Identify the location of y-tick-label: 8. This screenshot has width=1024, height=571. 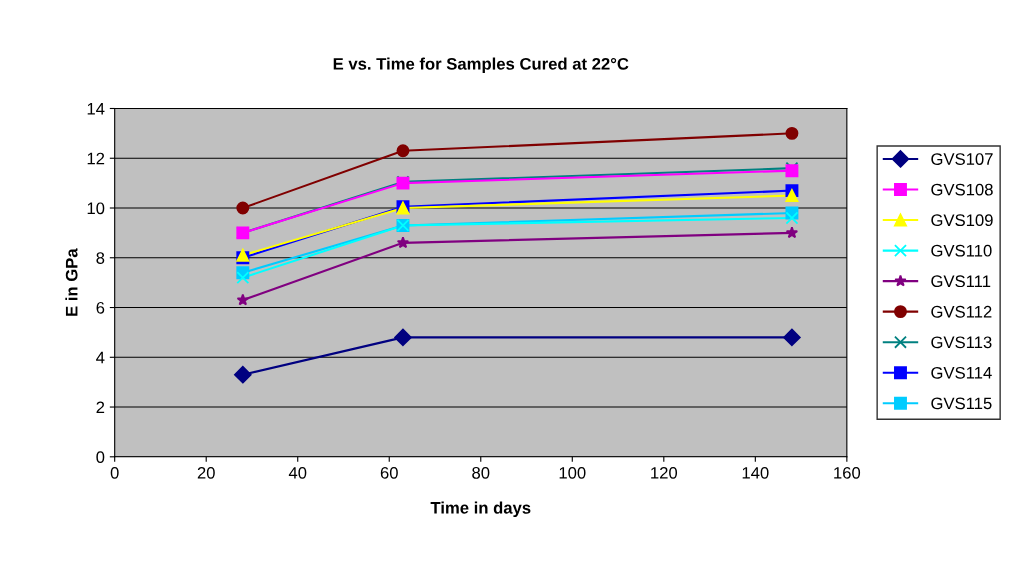
(100, 258).